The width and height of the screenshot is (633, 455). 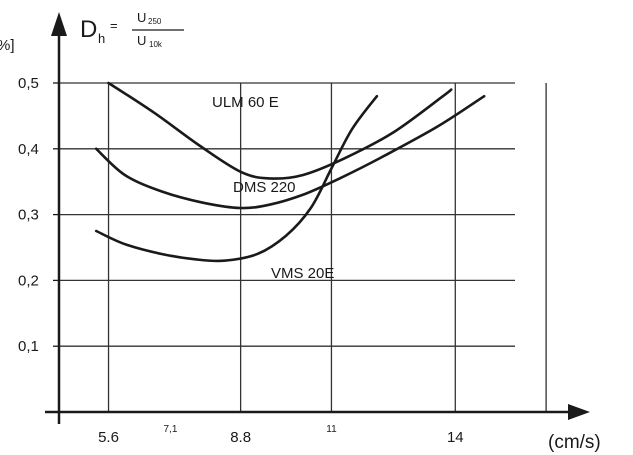 I want to click on series-label-vms-20e: VMS 20E, so click(x=302, y=273).